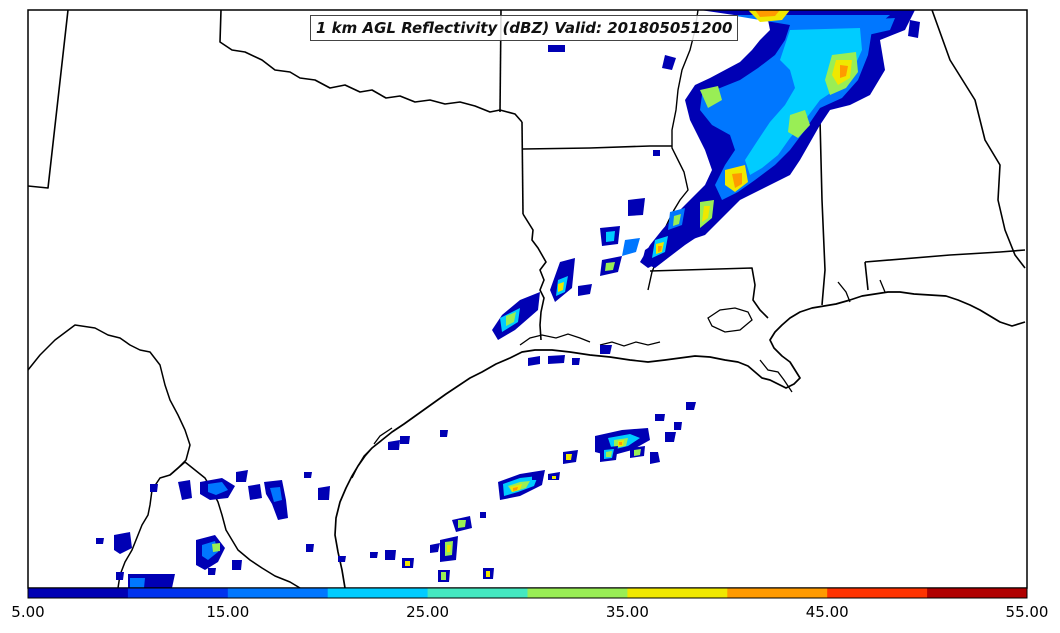 The height and width of the screenshot is (633, 1060). Describe the element at coordinates (627, 612) in the screenshot. I see `colorbar-tick-label: 35.00` at that location.